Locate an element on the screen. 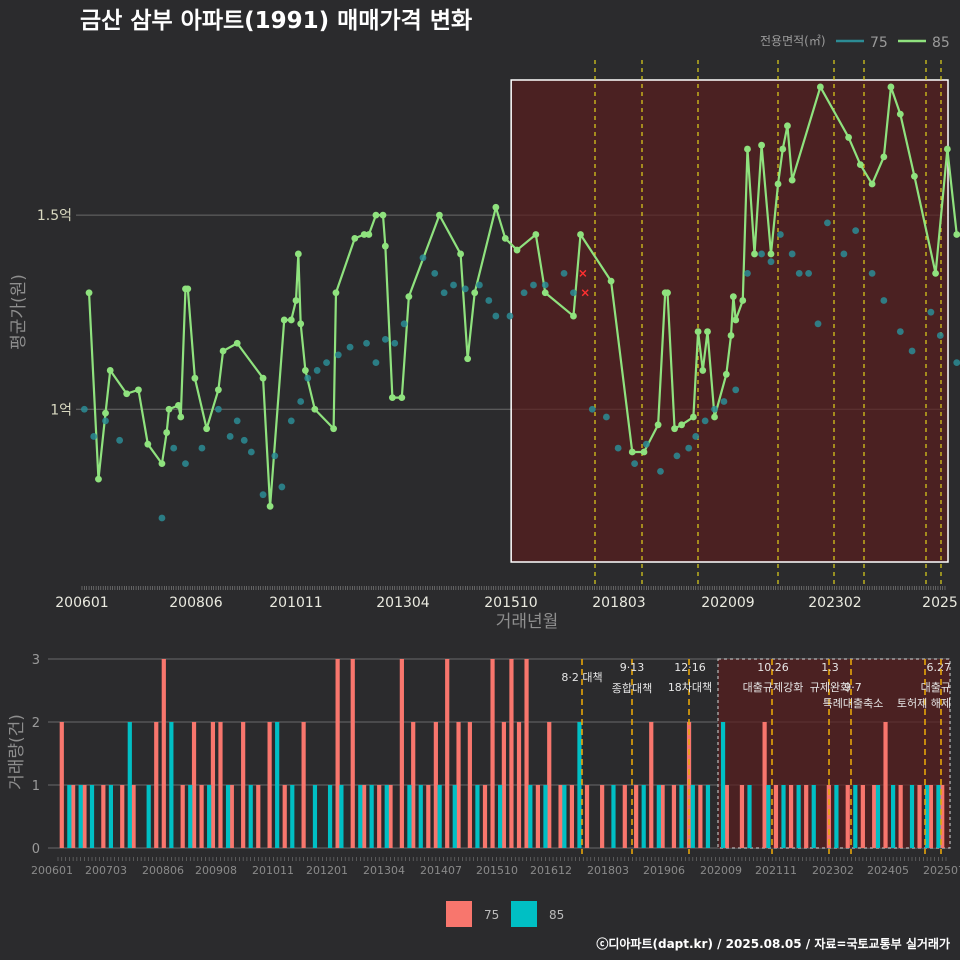 The image size is (960, 960). price-y-tick-1: 1.5억 is located at coordinates (54, 216).